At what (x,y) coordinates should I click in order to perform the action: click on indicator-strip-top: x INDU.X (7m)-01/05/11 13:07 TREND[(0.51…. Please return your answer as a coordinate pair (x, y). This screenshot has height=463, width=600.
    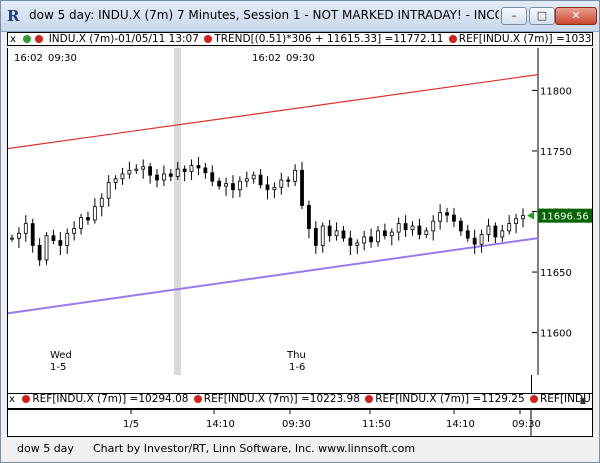
    Looking at the image, I should click on (300, 39).